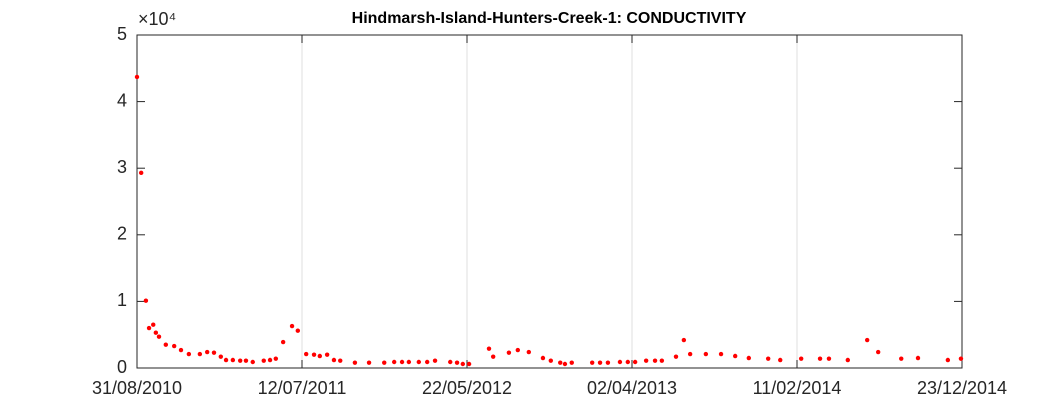  What do you see at coordinates (122, 300) in the screenshot?
I see `y-tick-label: 1` at bounding box center [122, 300].